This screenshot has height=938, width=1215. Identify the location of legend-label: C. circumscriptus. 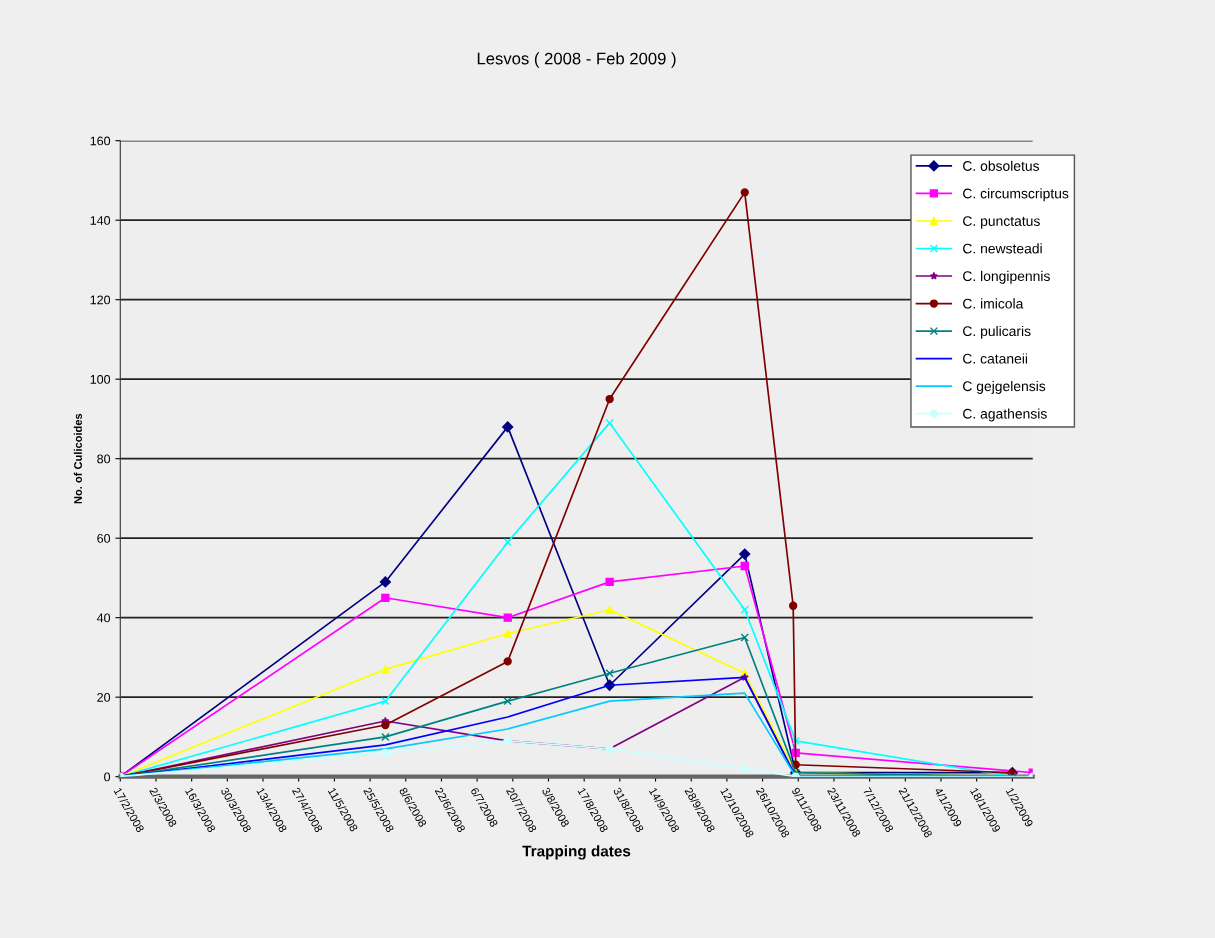
(1016, 195).